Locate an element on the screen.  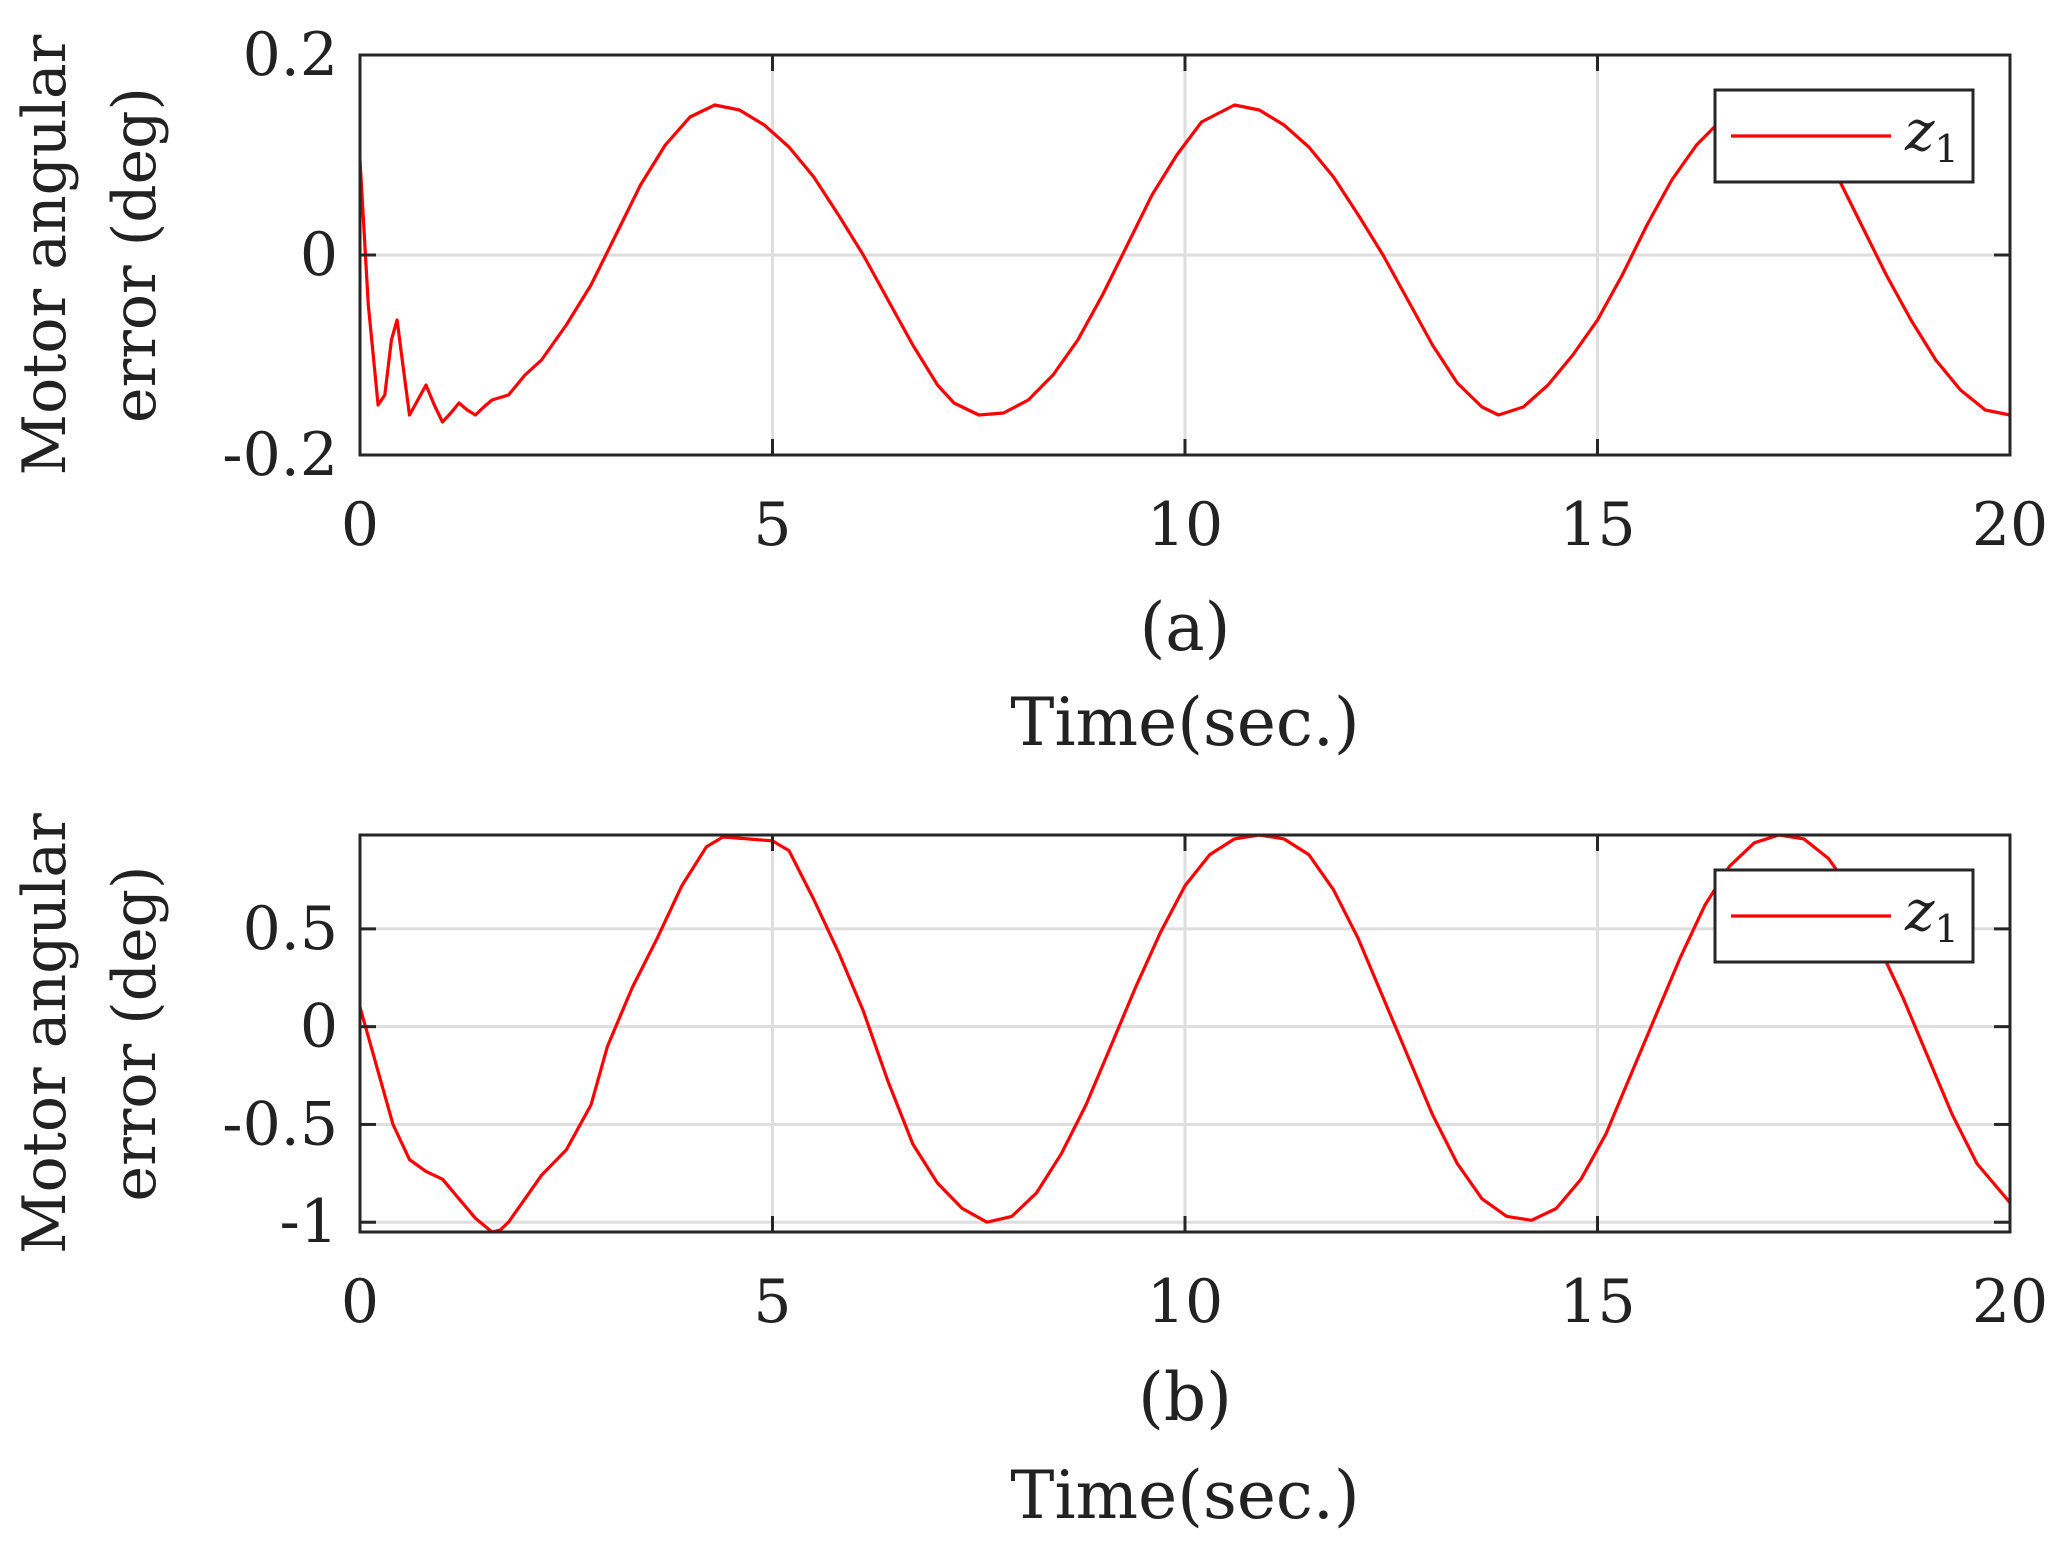
y-tick-label: -1 is located at coordinates (309, 1222).